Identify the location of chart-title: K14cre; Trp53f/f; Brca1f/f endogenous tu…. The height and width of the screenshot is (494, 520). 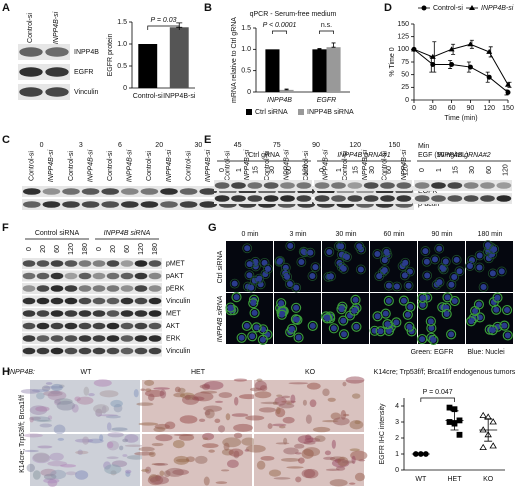
(445, 372).